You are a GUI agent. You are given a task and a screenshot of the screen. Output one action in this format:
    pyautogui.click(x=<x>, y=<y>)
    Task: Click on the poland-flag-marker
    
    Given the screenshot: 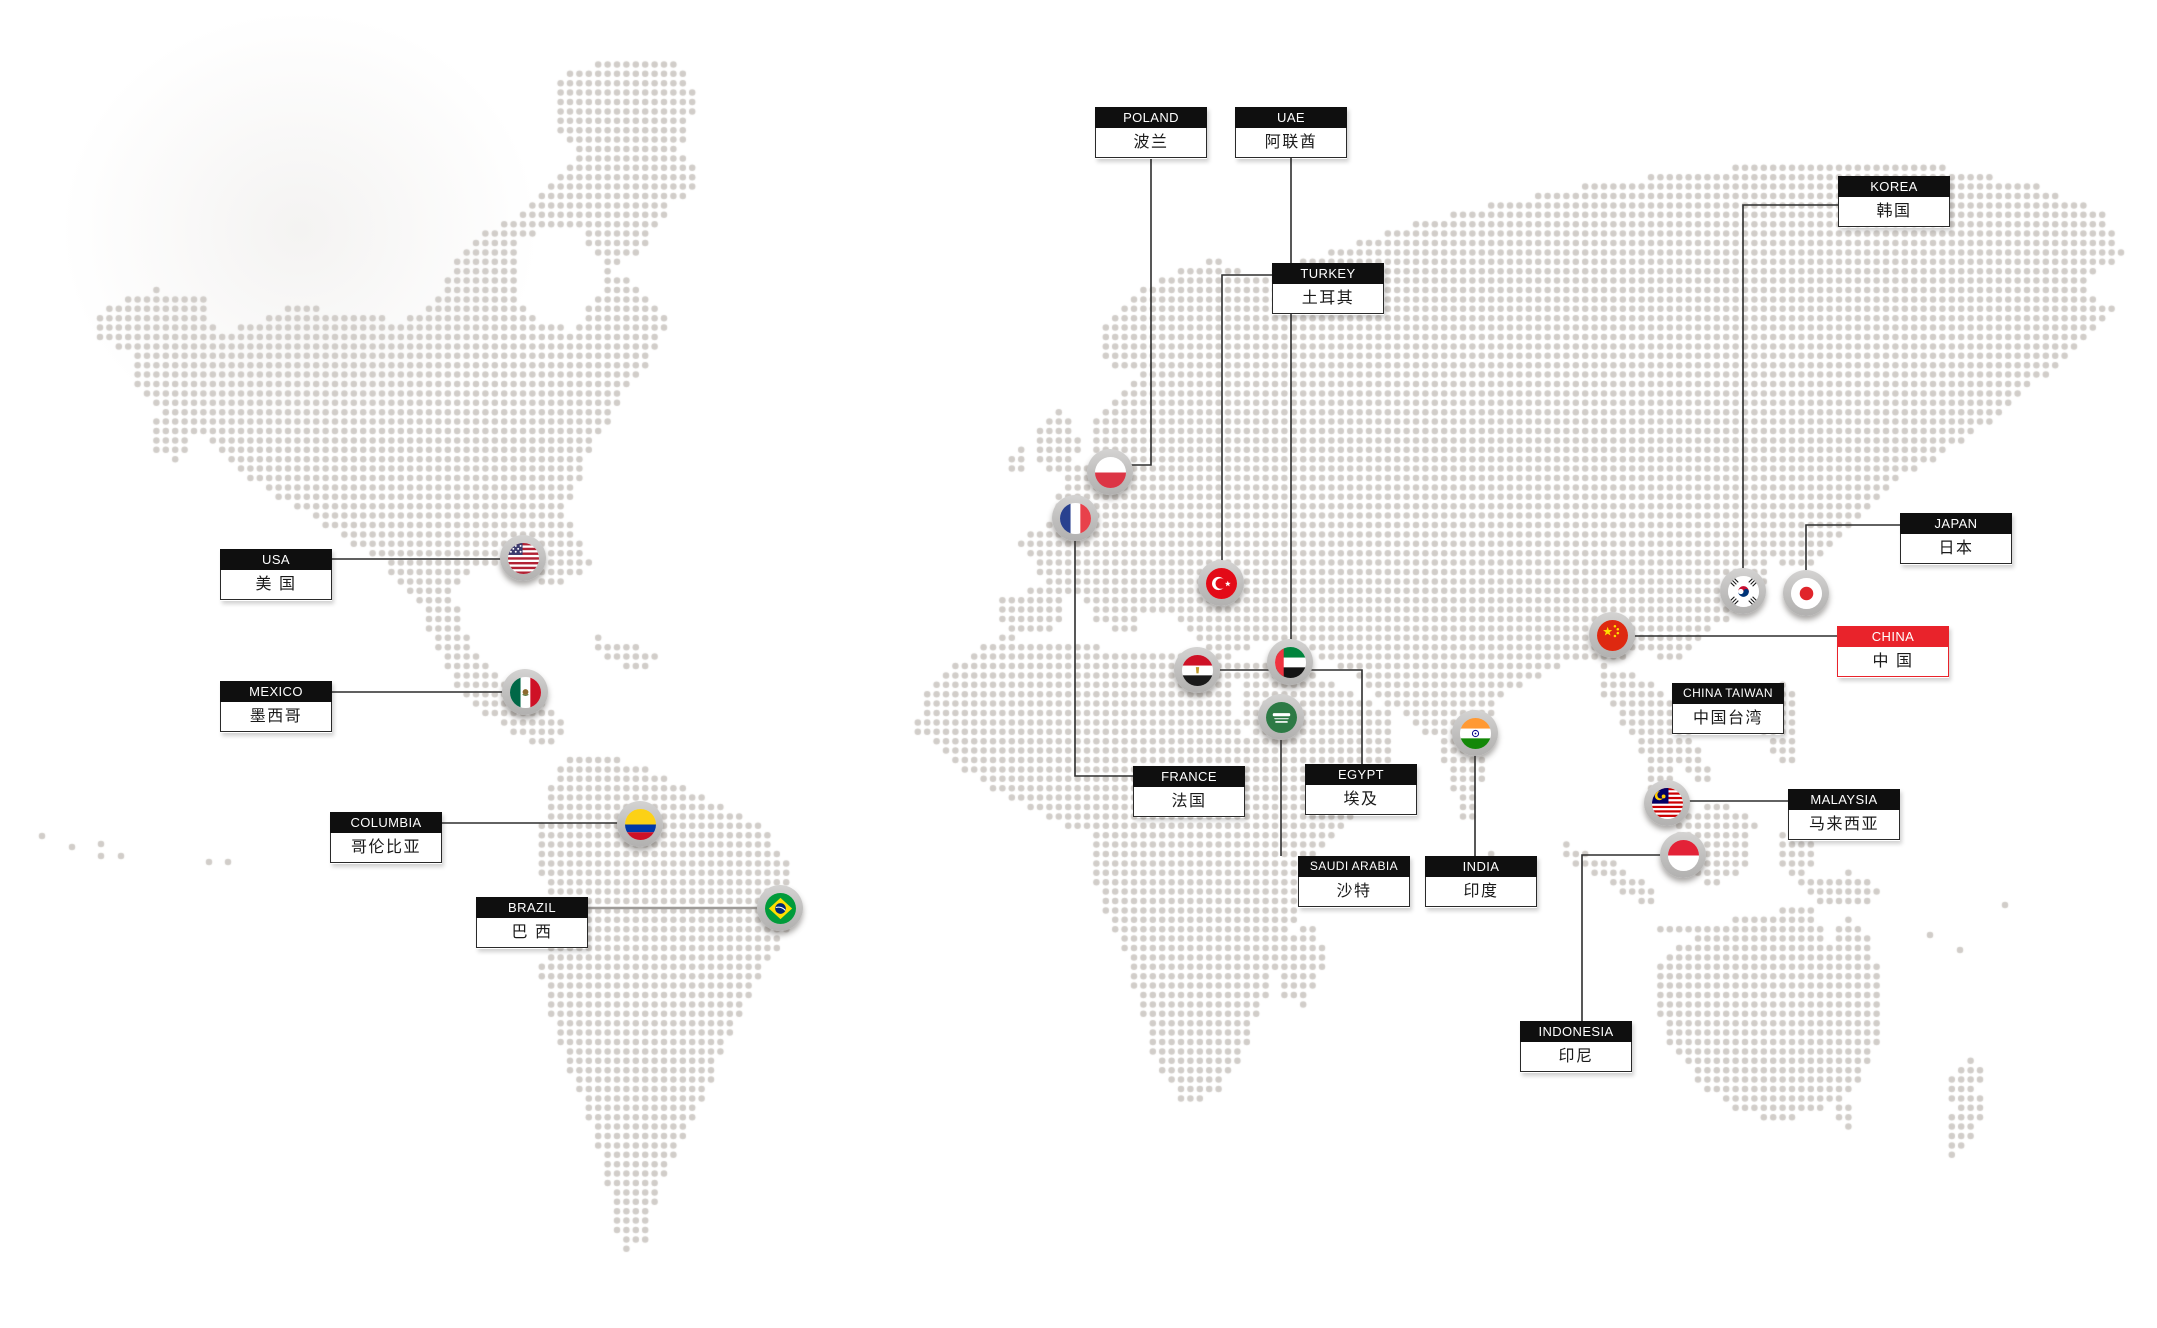 What is the action you would take?
    pyautogui.click(x=1110, y=472)
    